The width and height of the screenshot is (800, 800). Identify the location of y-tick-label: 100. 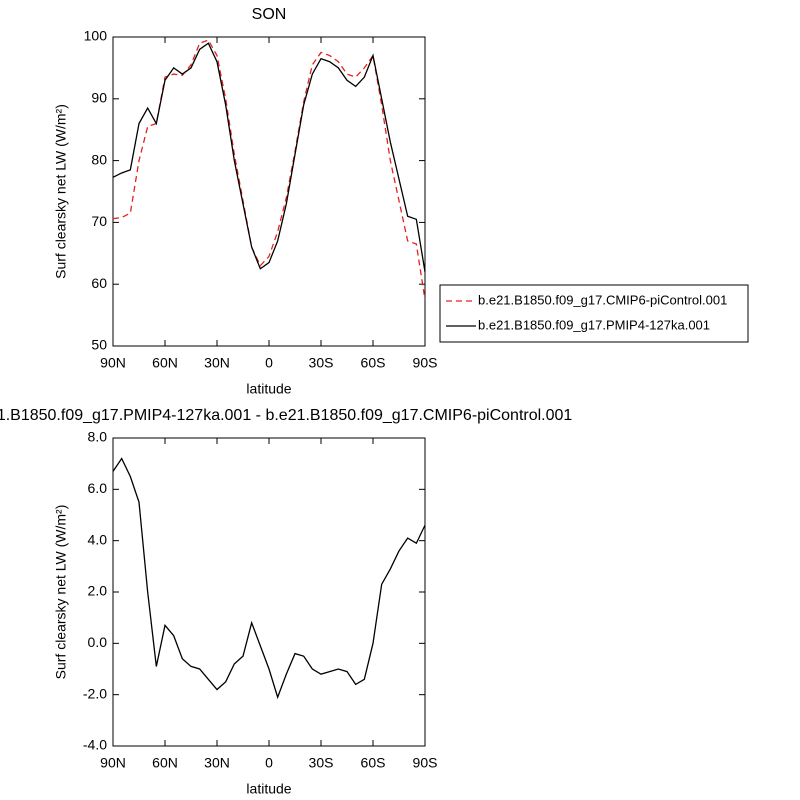
(96, 36).